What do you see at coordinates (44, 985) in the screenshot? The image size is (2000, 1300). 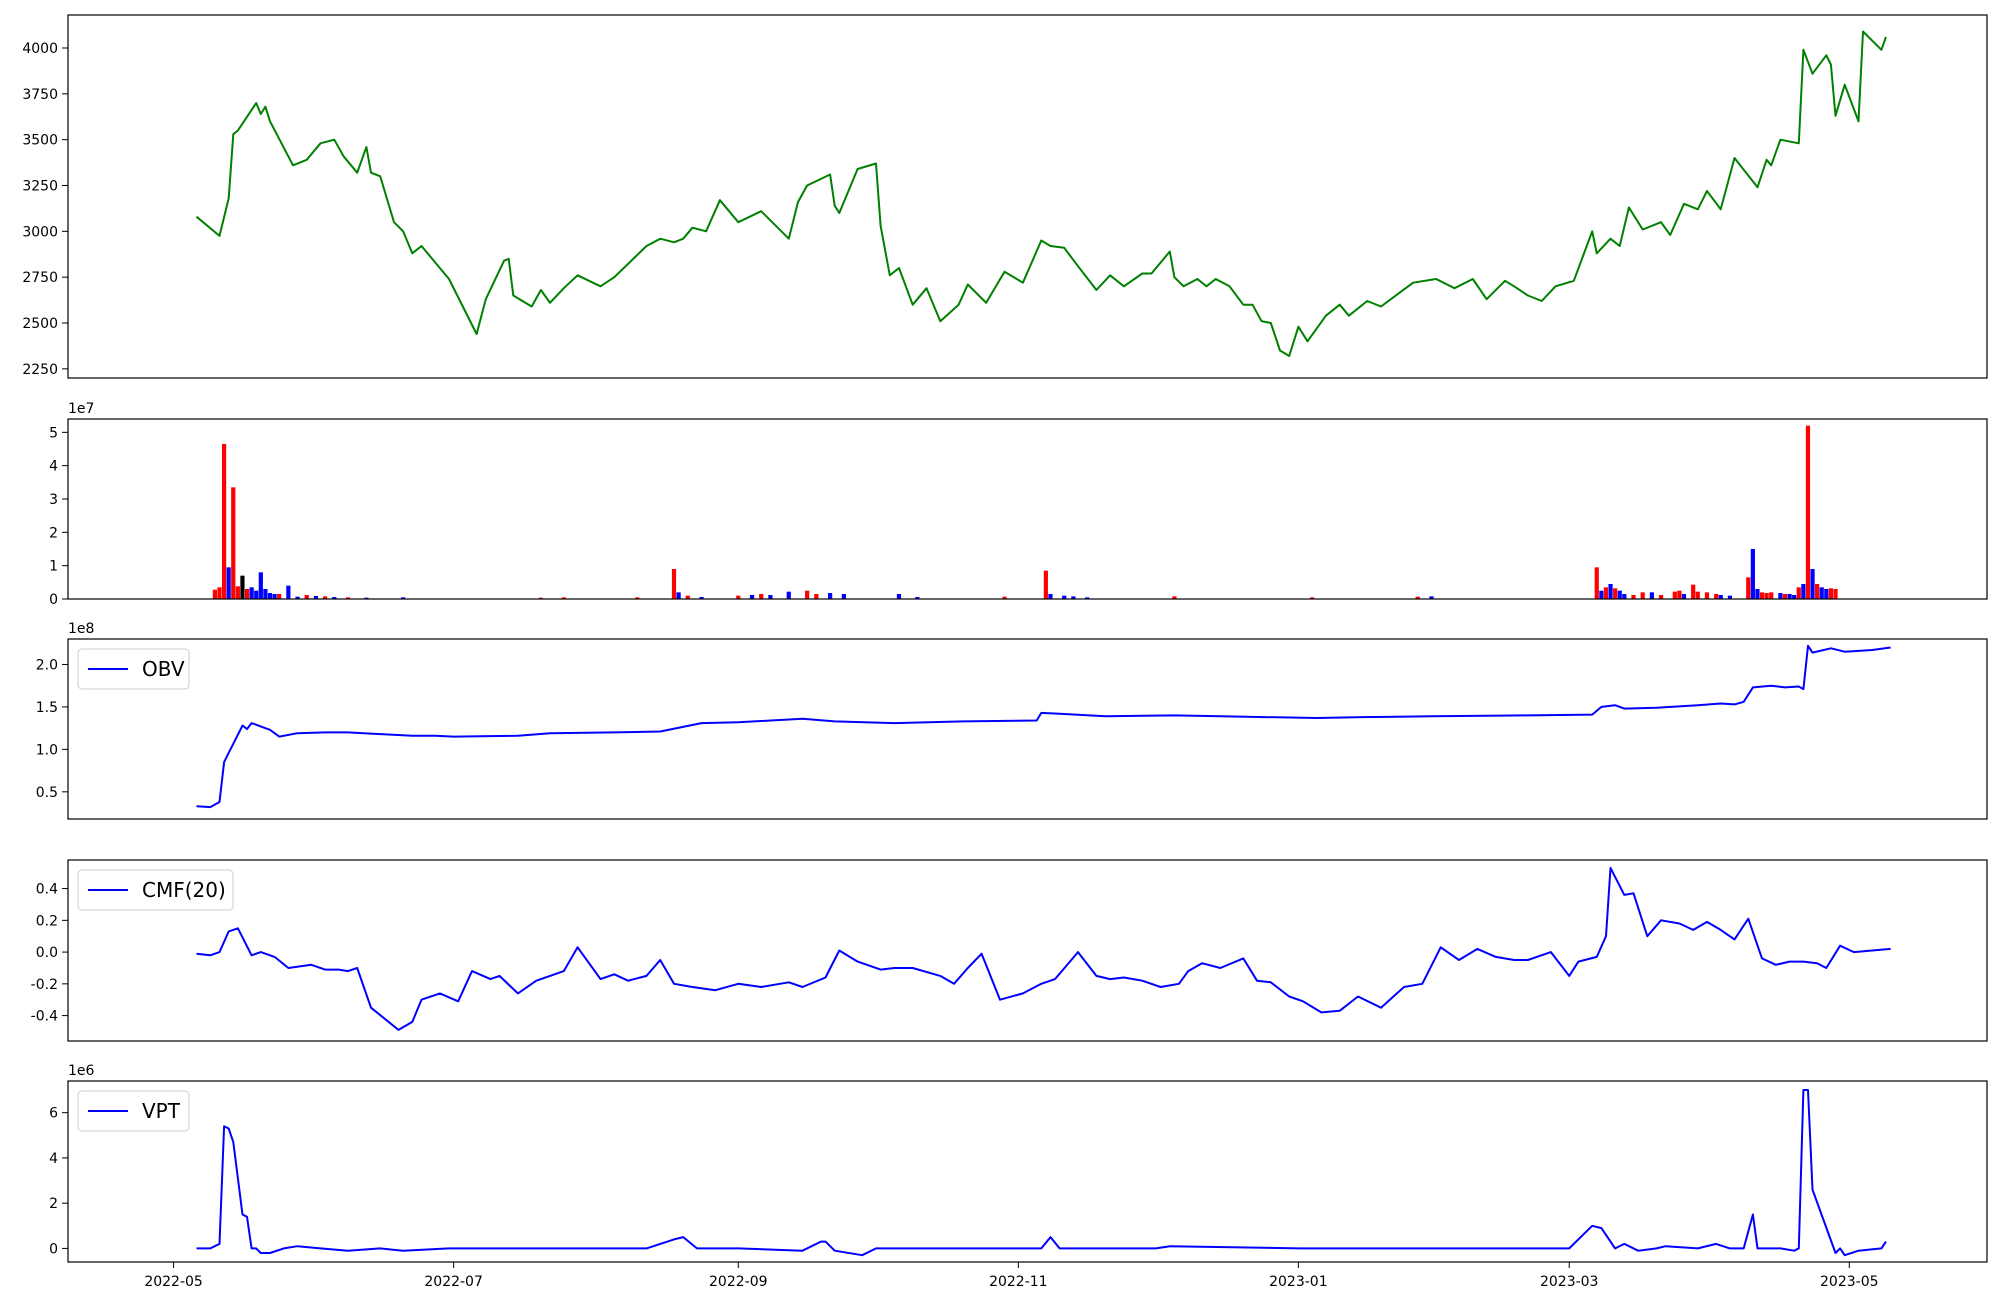 I see `y-tick-label: -0.2` at bounding box center [44, 985].